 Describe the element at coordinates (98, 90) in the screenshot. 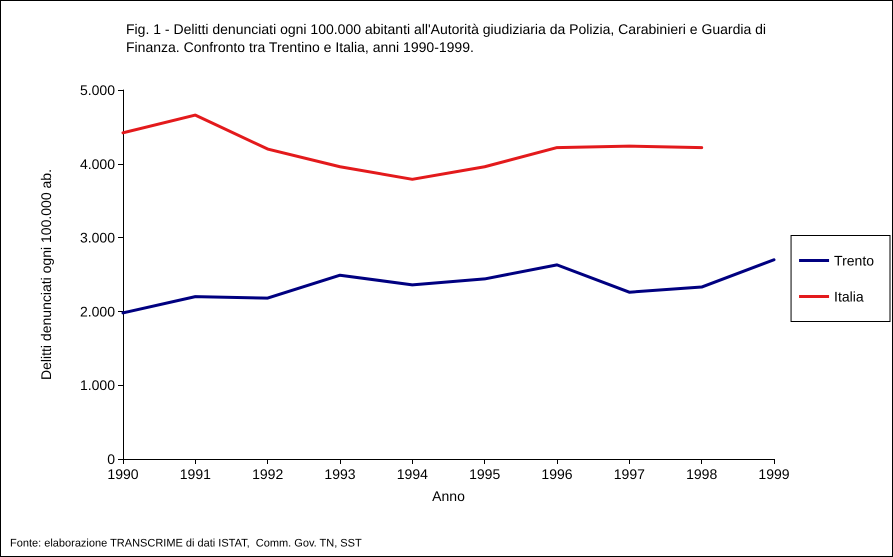

I see `y-tick-label: 5.000` at that location.